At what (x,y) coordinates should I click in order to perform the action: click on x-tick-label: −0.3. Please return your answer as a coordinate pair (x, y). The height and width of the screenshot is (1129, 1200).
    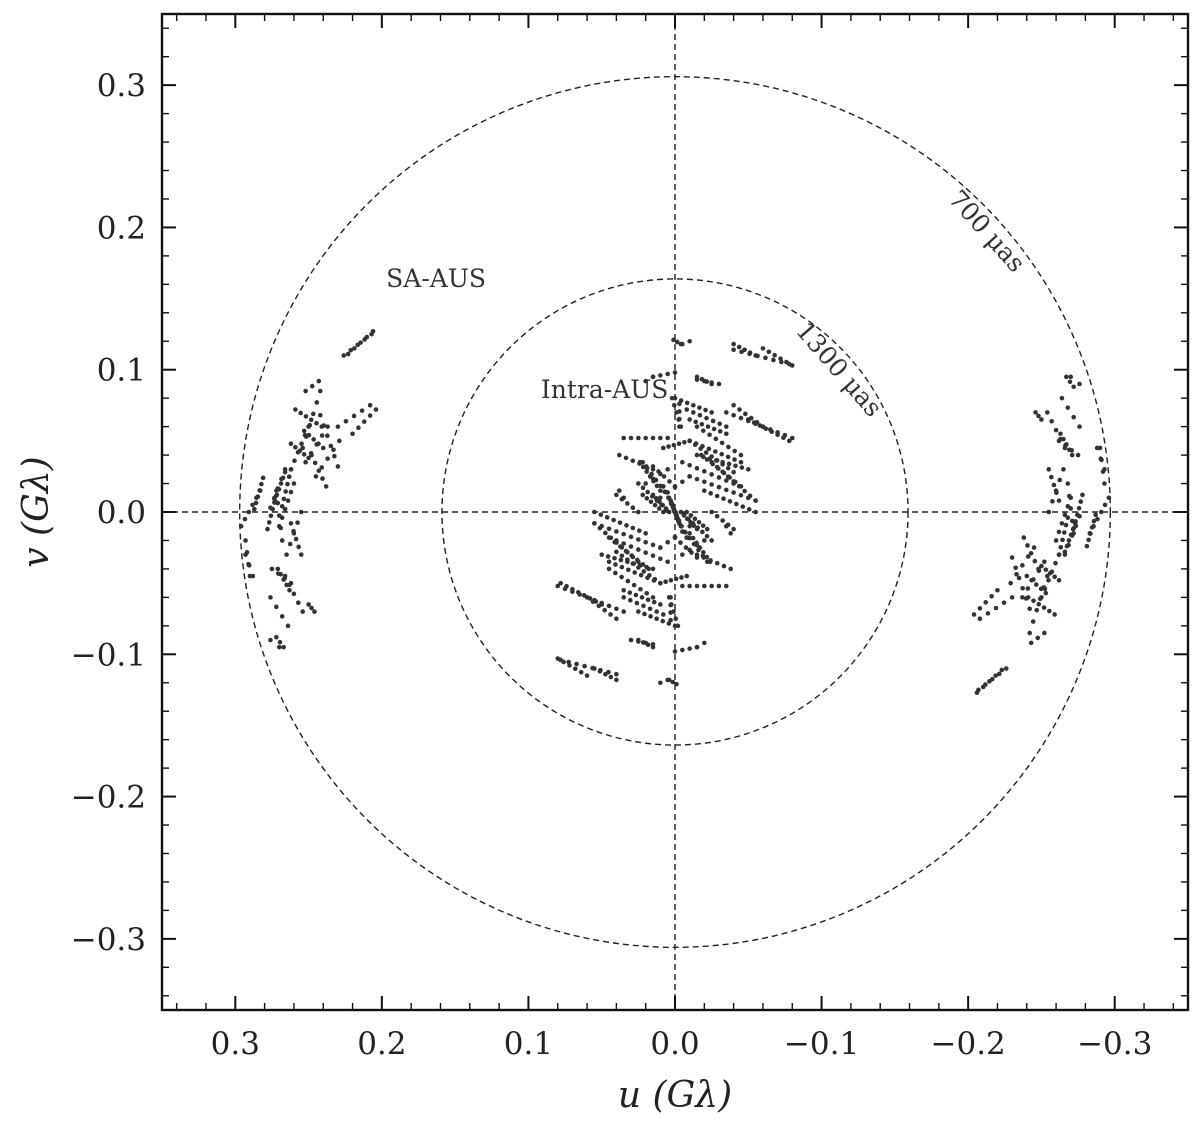
    Looking at the image, I should click on (1114, 1044).